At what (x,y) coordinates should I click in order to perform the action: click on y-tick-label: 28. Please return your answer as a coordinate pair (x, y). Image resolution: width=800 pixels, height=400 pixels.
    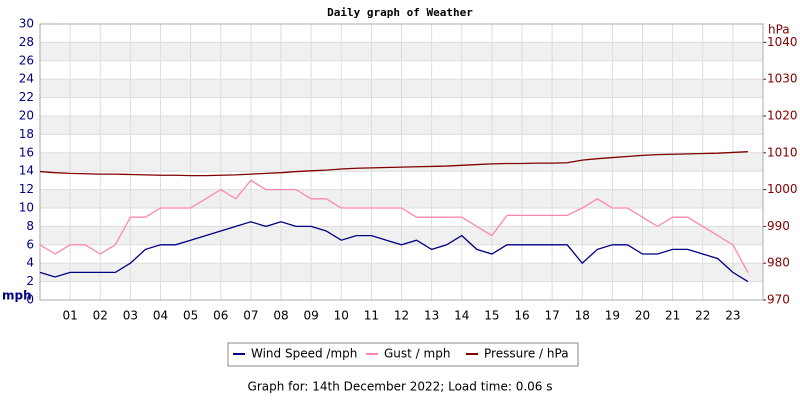
    Looking at the image, I should click on (26, 42).